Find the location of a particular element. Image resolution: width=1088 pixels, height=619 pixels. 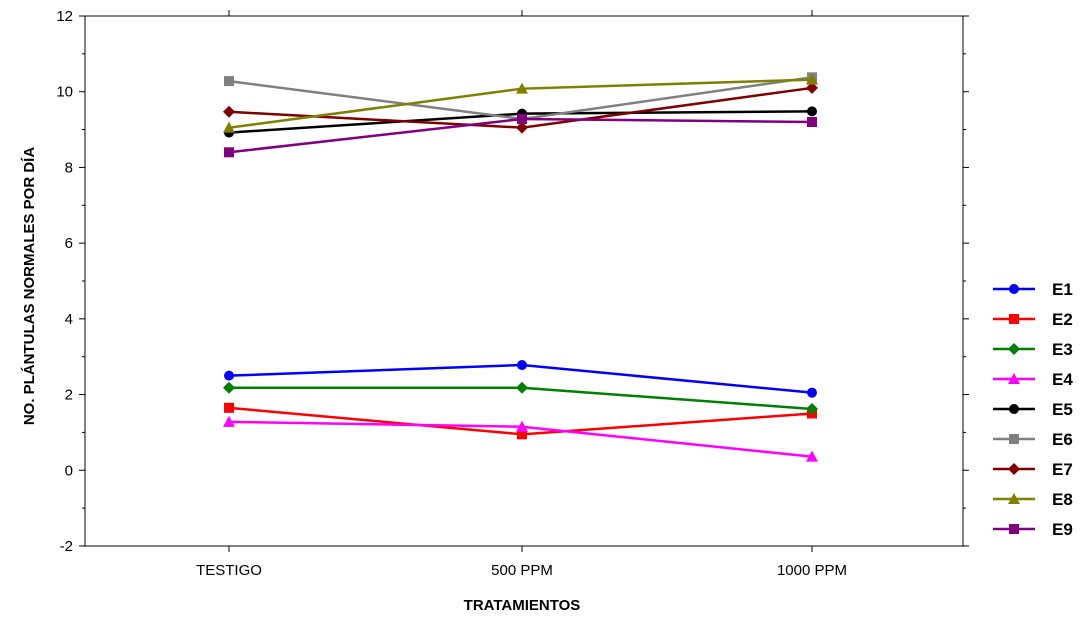

legend-label: E1 is located at coordinates (1062, 289).